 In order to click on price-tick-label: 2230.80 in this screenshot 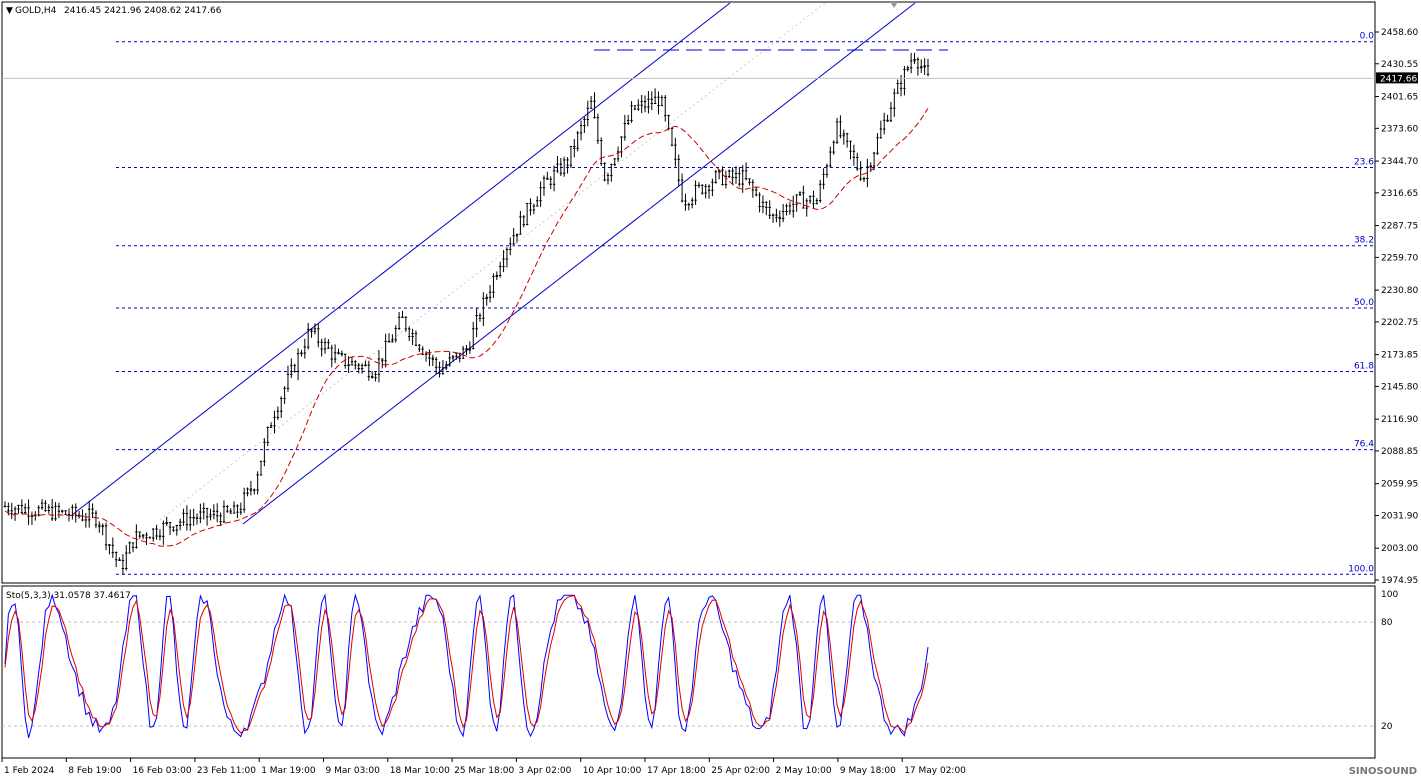, I will do `click(1399, 291)`.